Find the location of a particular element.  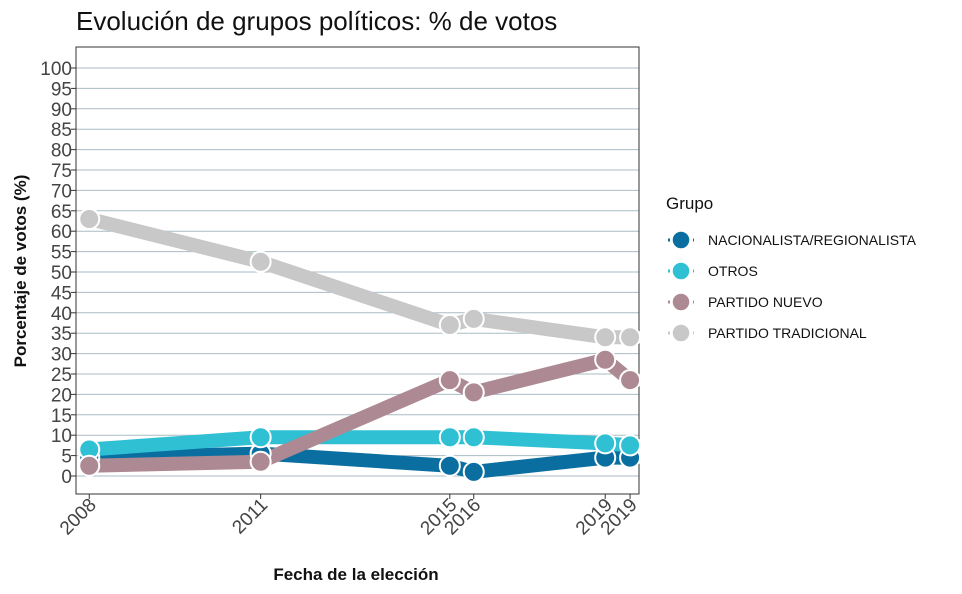

y-tick-label: 100 is located at coordinates (56, 69).